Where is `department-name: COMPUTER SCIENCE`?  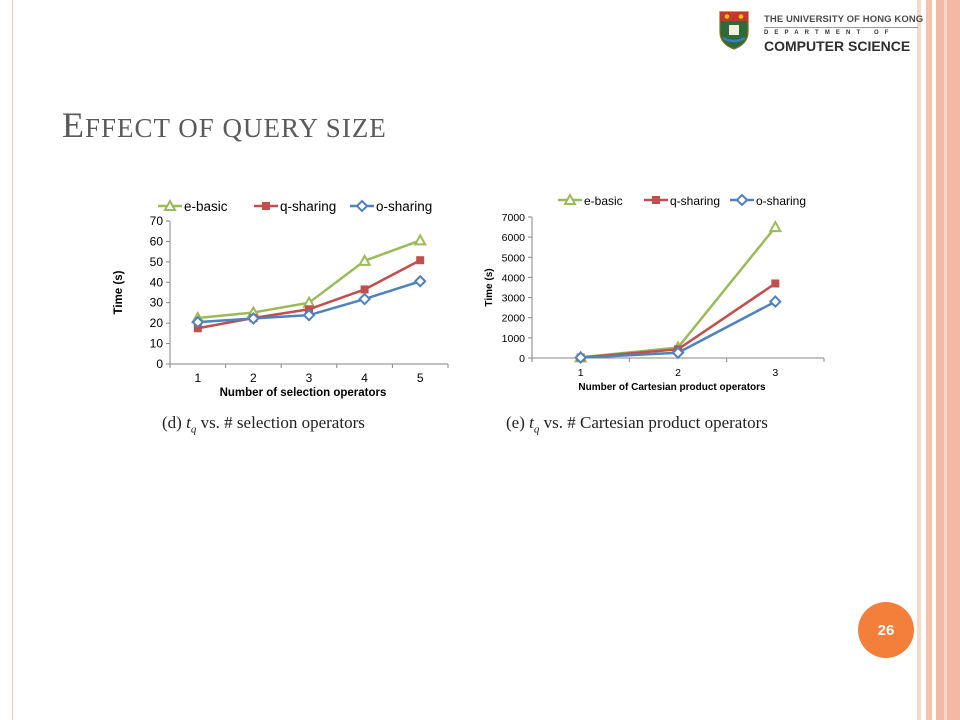
department-name: COMPUTER SCIENCE is located at coordinates (837, 46).